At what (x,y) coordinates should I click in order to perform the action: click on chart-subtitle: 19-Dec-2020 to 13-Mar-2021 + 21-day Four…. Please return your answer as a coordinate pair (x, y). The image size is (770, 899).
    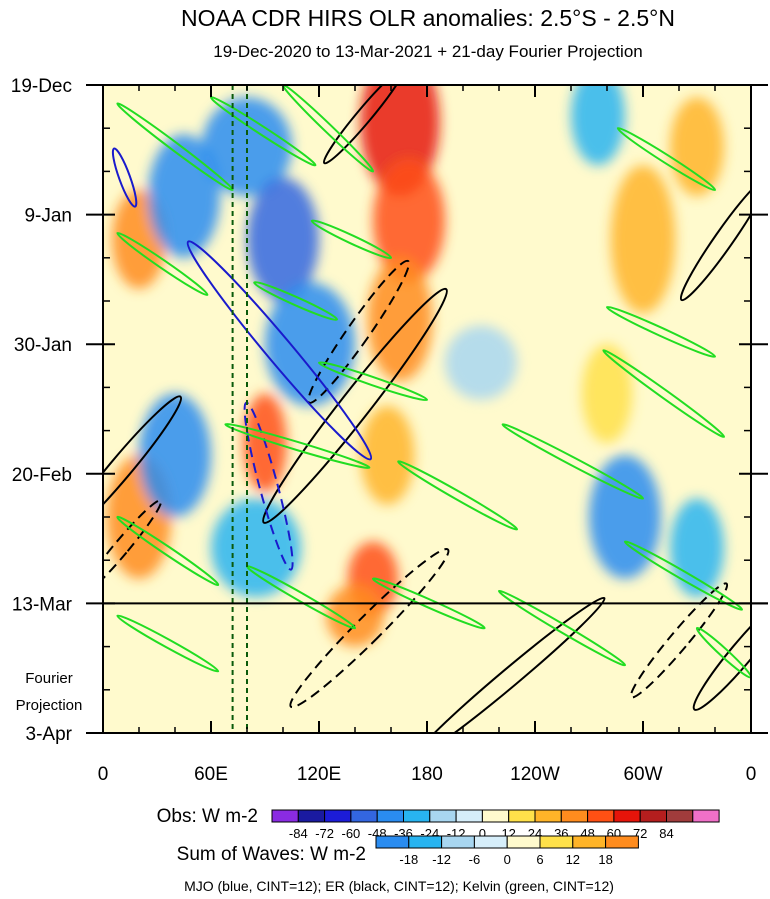
    Looking at the image, I should click on (427, 51).